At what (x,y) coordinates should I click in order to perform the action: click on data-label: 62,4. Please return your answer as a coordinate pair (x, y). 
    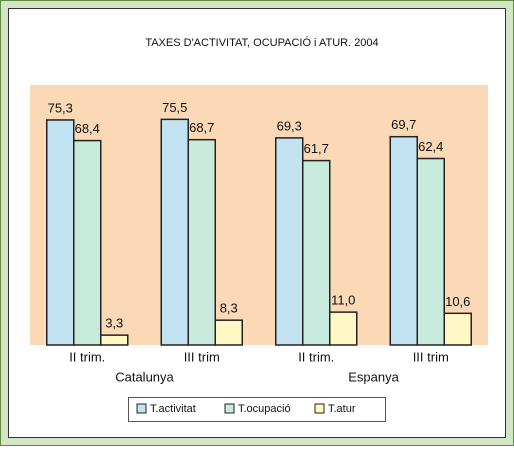
    Looking at the image, I should click on (430, 146).